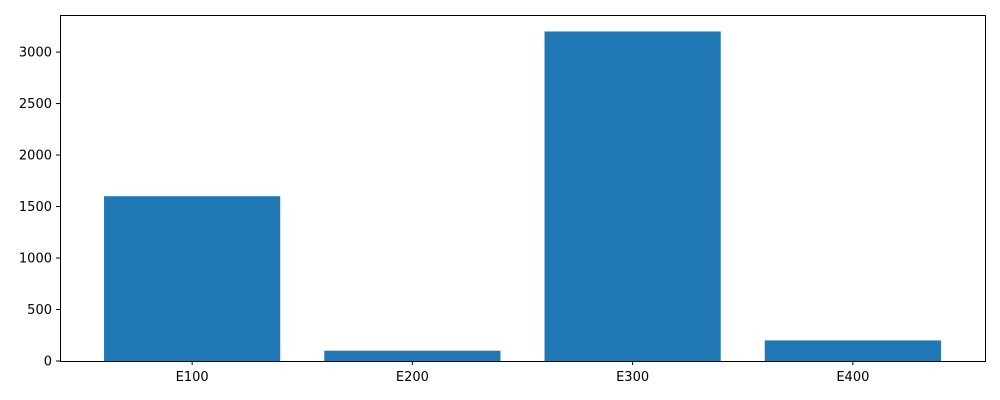  I want to click on bar-e300, so click(632, 196).